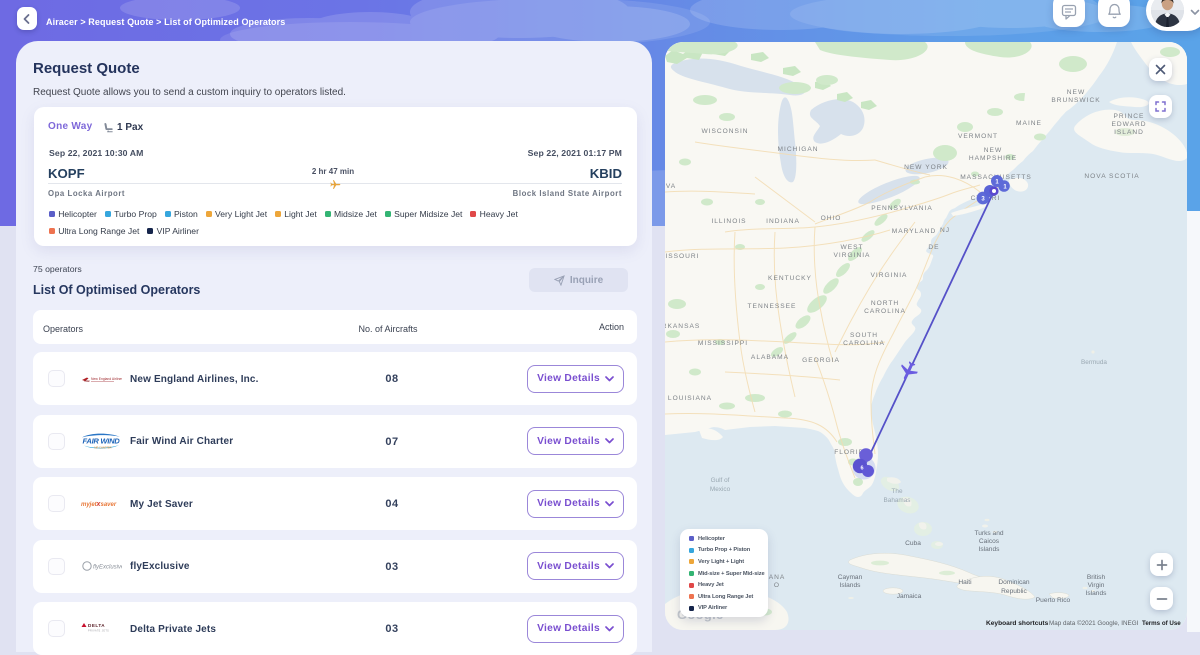 This screenshot has height=655, width=1200. I want to click on svg-text: Mexico, so click(720, 489).